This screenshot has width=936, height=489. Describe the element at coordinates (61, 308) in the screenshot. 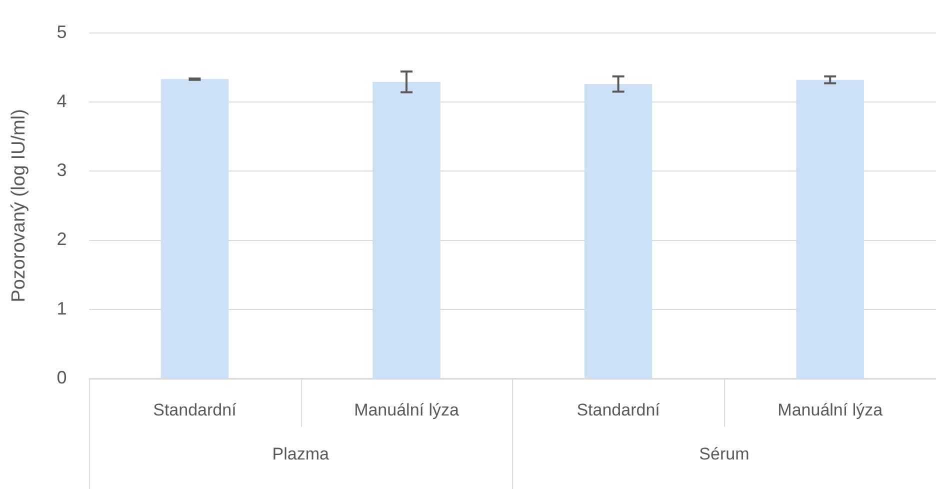

I see `y-tick-label: 1` at that location.